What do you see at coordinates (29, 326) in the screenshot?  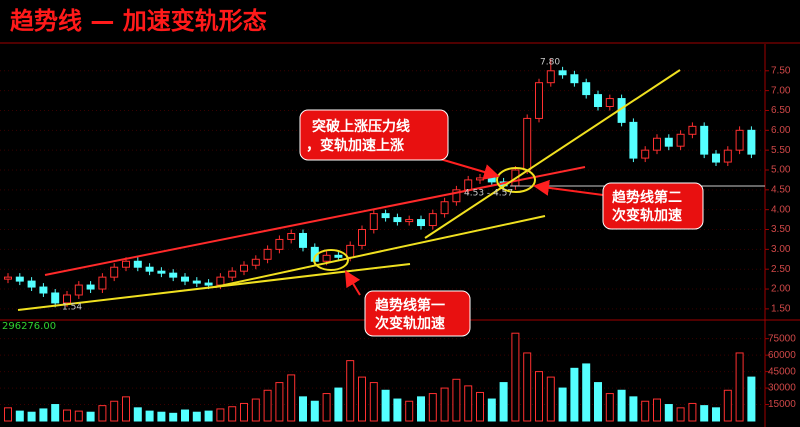 I see `volume-label: 296276.00` at bounding box center [29, 326].